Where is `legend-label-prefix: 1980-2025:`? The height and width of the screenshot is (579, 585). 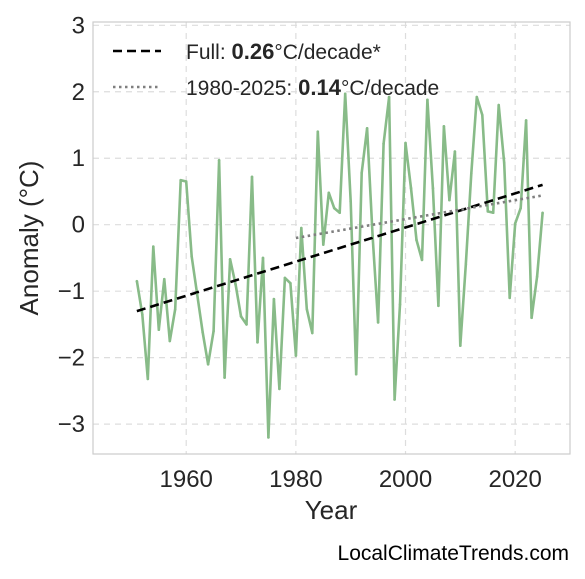
legend-label-prefix: 1980-2025: is located at coordinates (242, 88).